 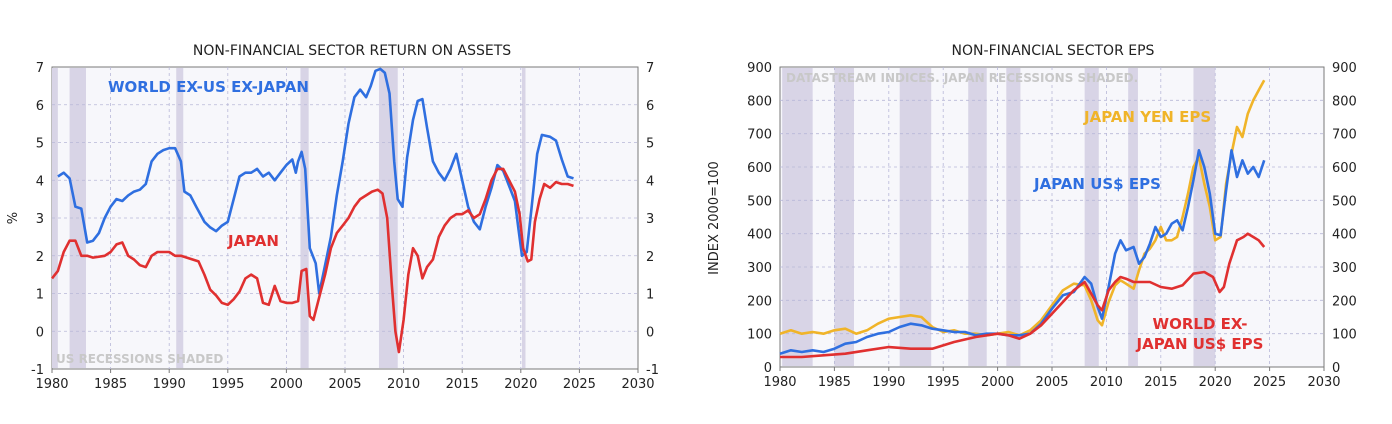 I want to click on eps-y-tick-label-left: 700, so click(x=759, y=135).